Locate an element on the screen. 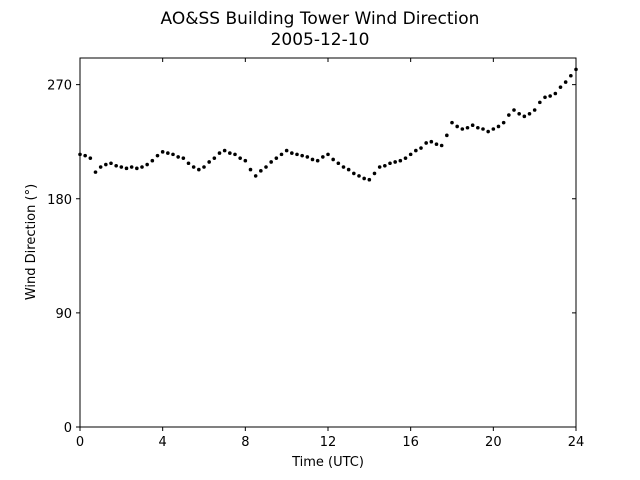 This screenshot has height=480, width=640. x-axis-label: Time (UTC) is located at coordinates (327, 462).